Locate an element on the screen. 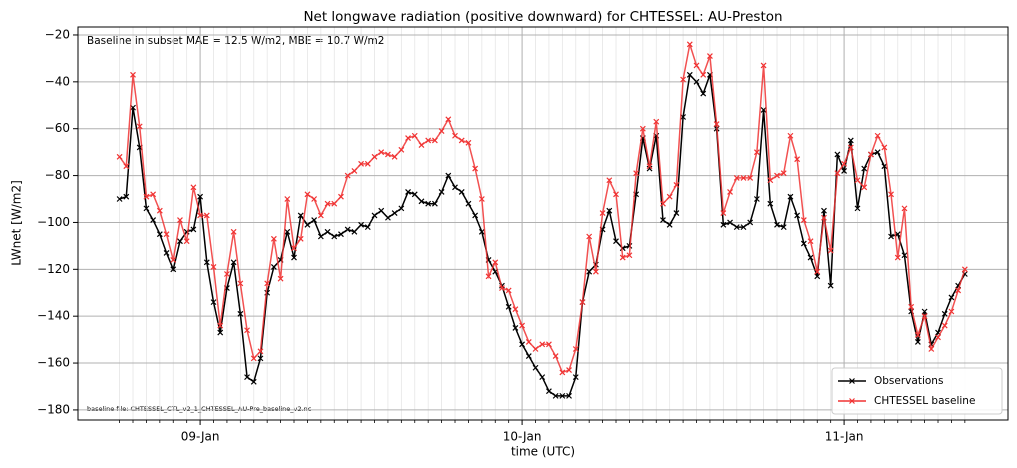 The height and width of the screenshot is (468, 1017). legend-box is located at coordinates (917, 391).